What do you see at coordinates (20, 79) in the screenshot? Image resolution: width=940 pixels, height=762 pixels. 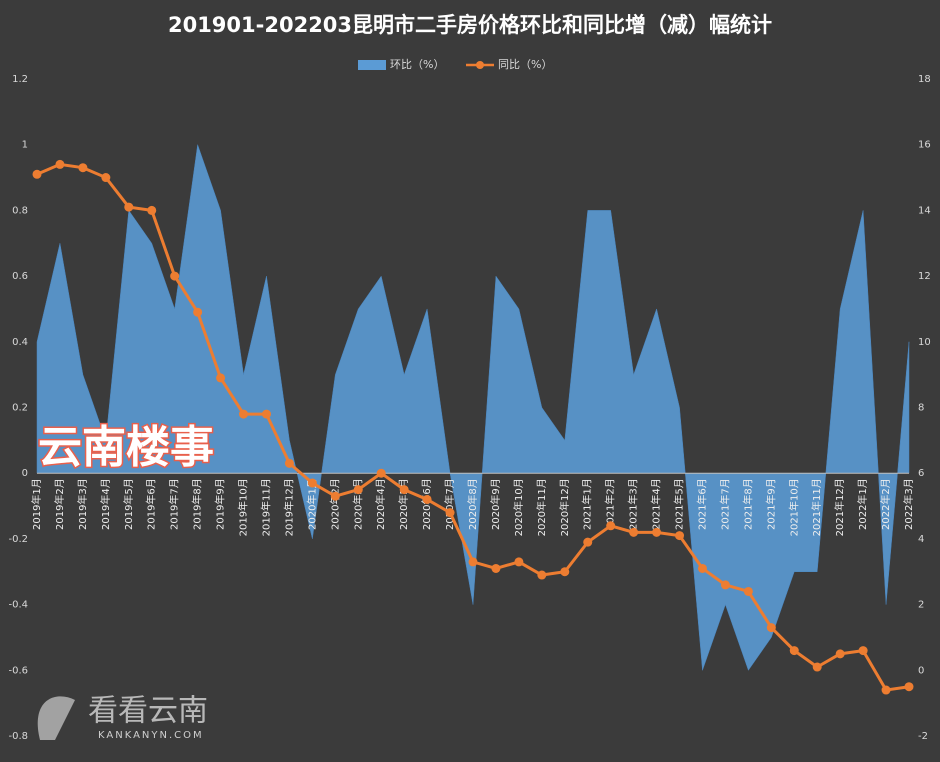 I see `y-tick-label: 1.2` at bounding box center [20, 79].